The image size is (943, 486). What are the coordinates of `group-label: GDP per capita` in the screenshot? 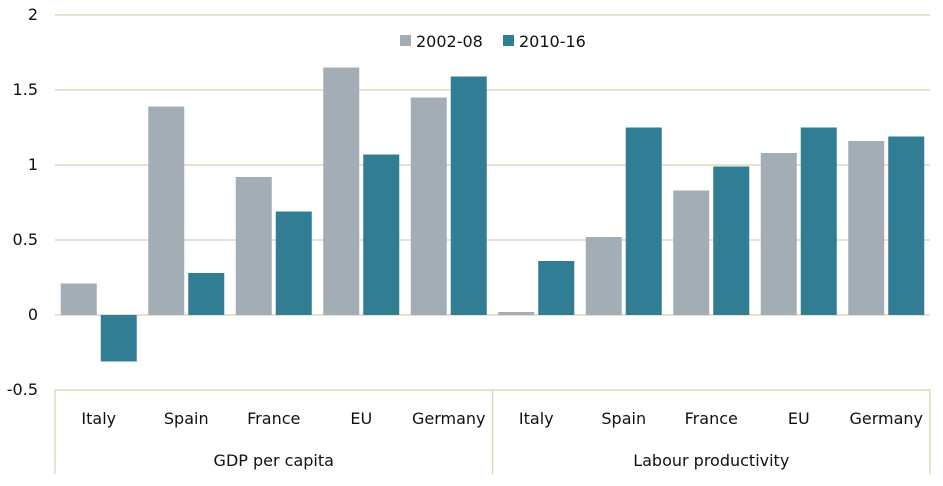 It's located at (274, 460).